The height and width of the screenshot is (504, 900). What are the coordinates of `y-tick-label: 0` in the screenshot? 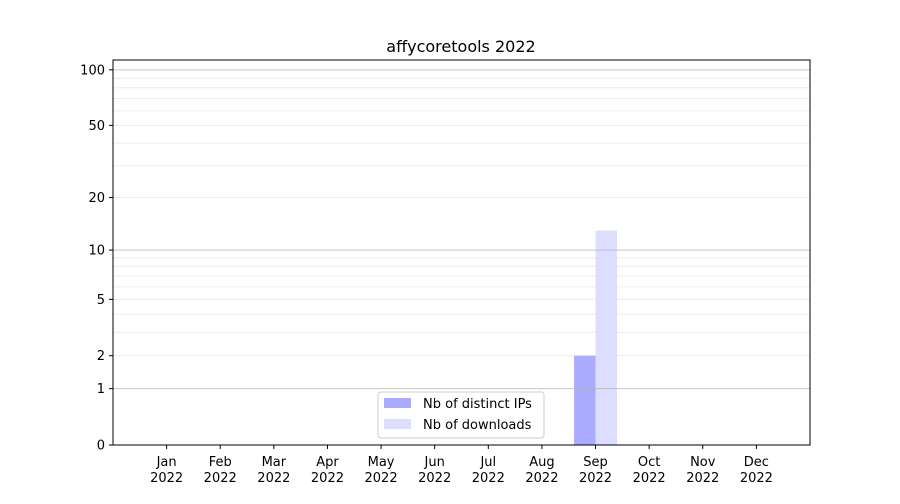 It's located at (101, 446).